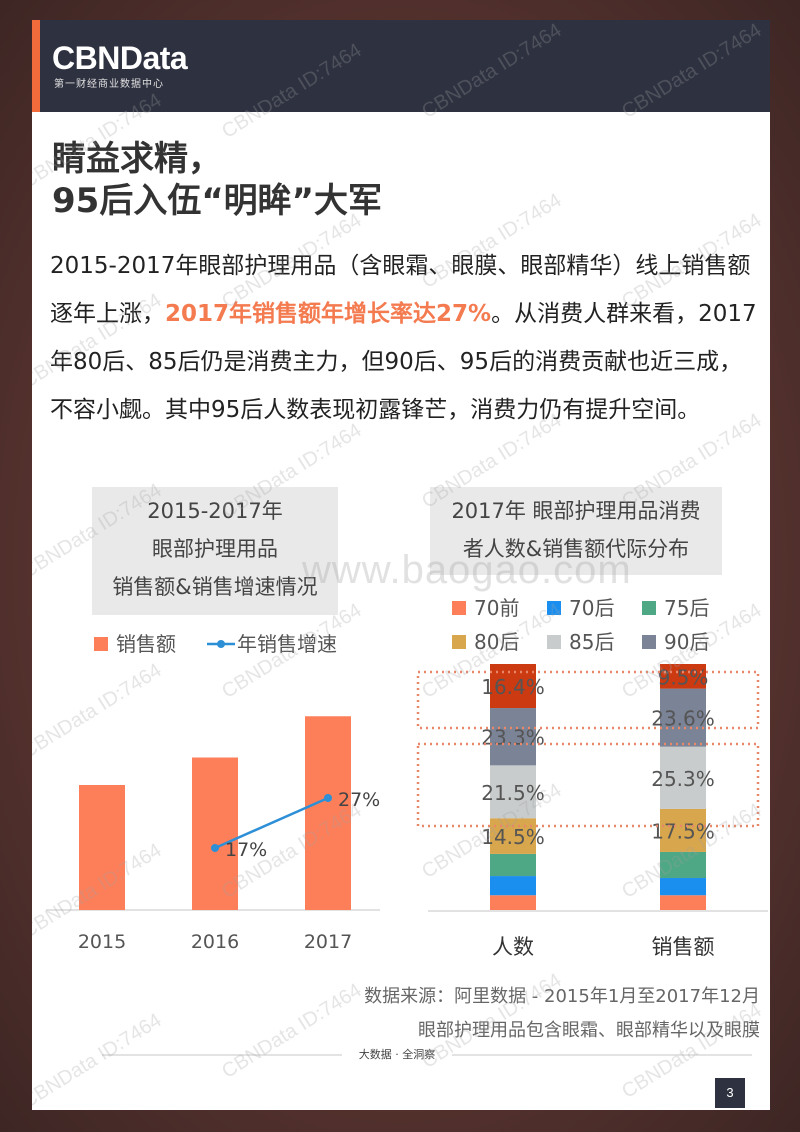 The width and height of the screenshot is (800, 1132). Describe the element at coordinates (683, 902) in the screenshot. I see `segment-销售额-70前` at that location.